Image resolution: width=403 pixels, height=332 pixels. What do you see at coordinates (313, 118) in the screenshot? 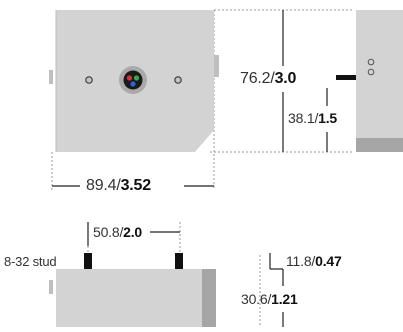
I see `led-dimension-label: 38.1/1.5` at bounding box center [313, 118].